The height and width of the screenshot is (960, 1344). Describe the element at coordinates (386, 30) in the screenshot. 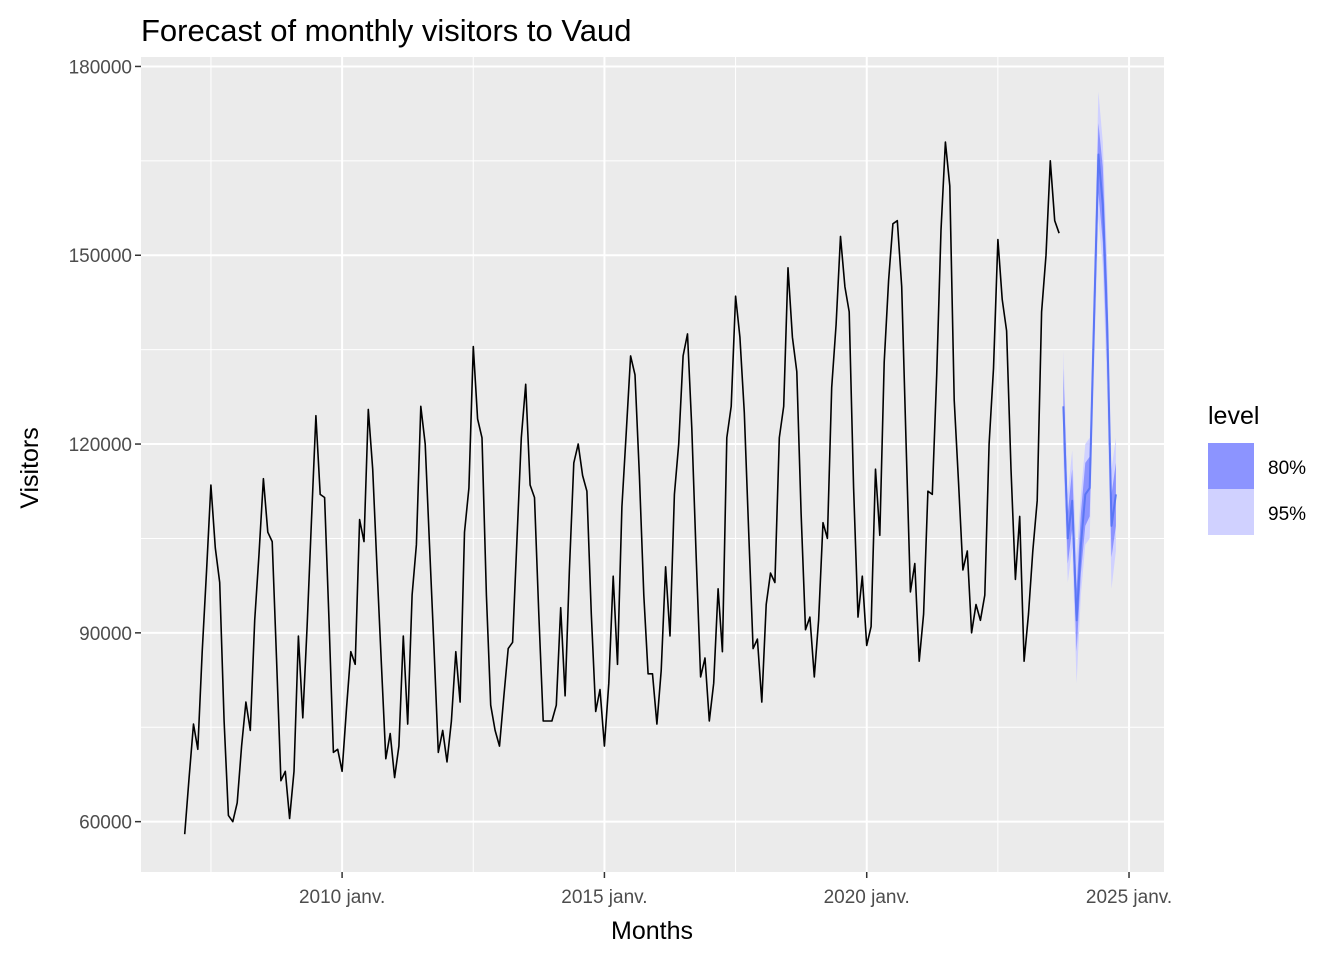

I see `chart-title: Forecast of monthly visitors to Vaud` at that location.